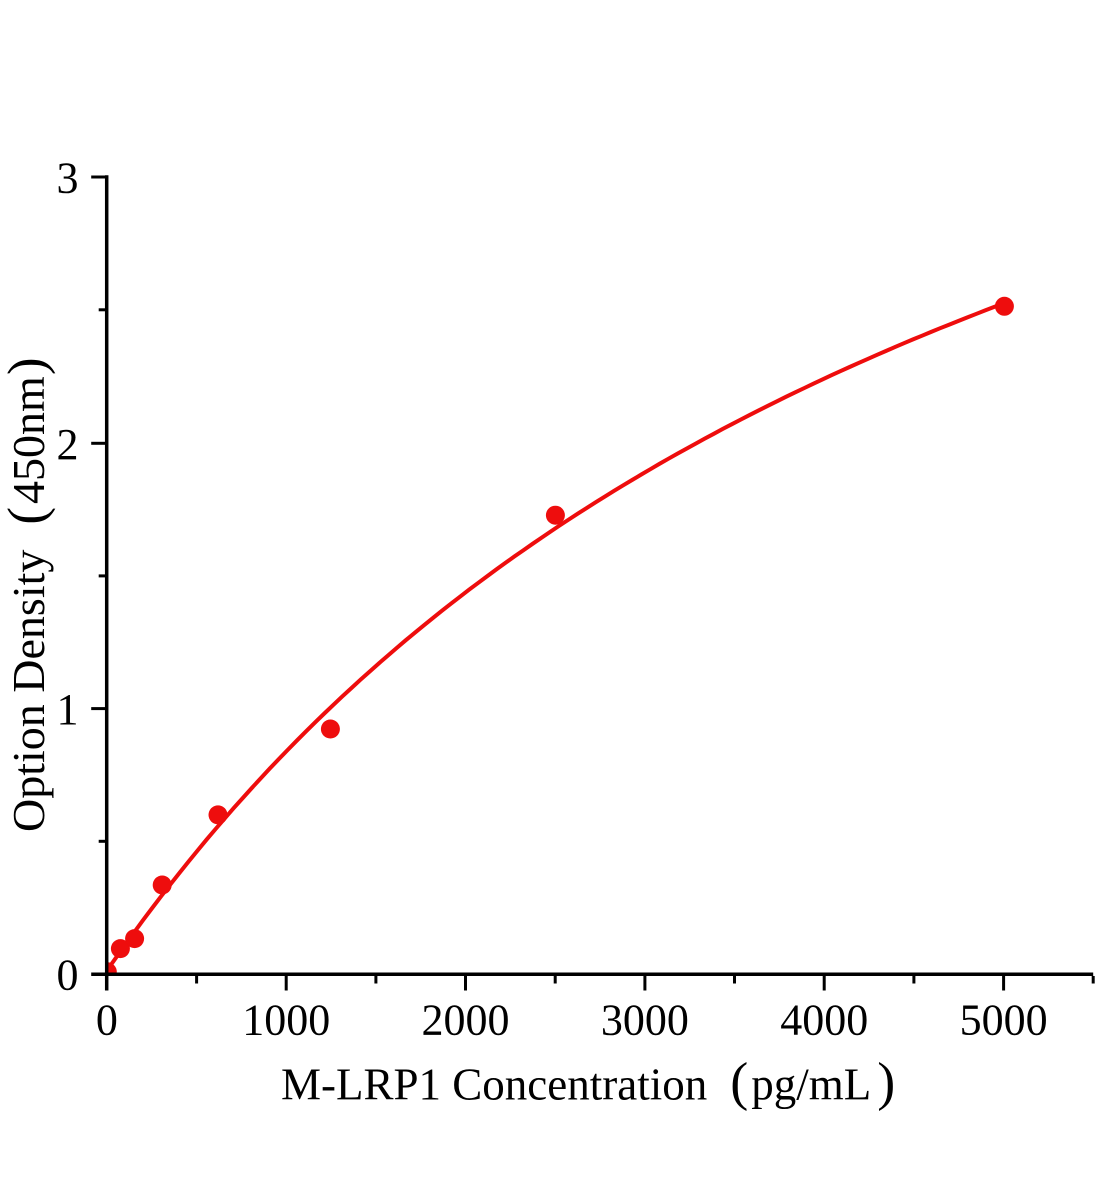 The width and height of the screenshot is (1104, 1200). What do you see at coordinates (1004, 1020) in the screenshot?
I see `svg-text: 5000` at bounding box center [1004, 1020].